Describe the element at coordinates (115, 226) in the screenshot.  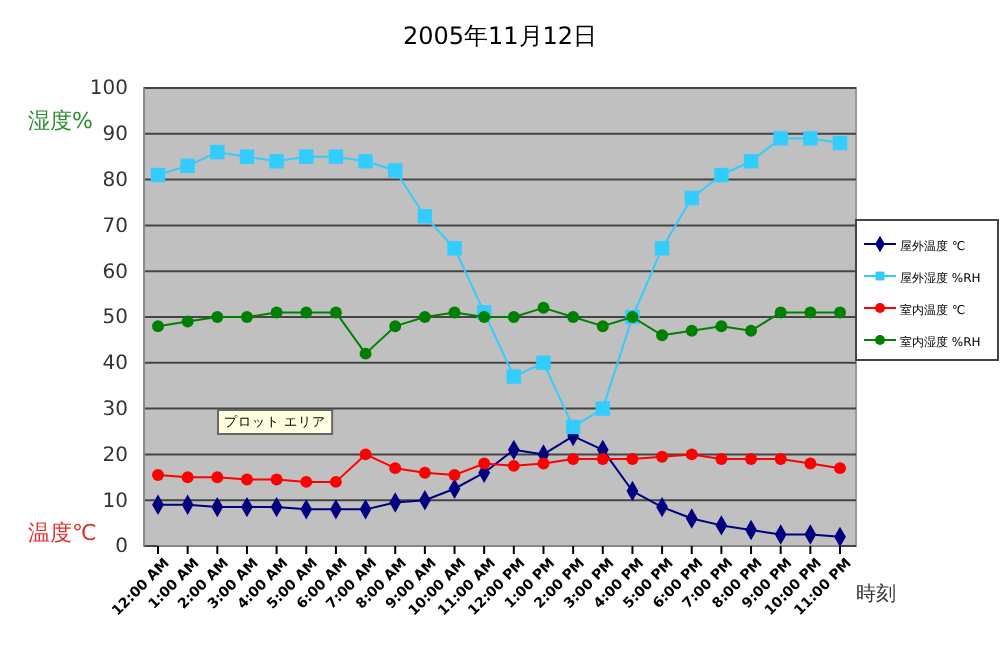
I see `y-tick-label: 70` at that location.